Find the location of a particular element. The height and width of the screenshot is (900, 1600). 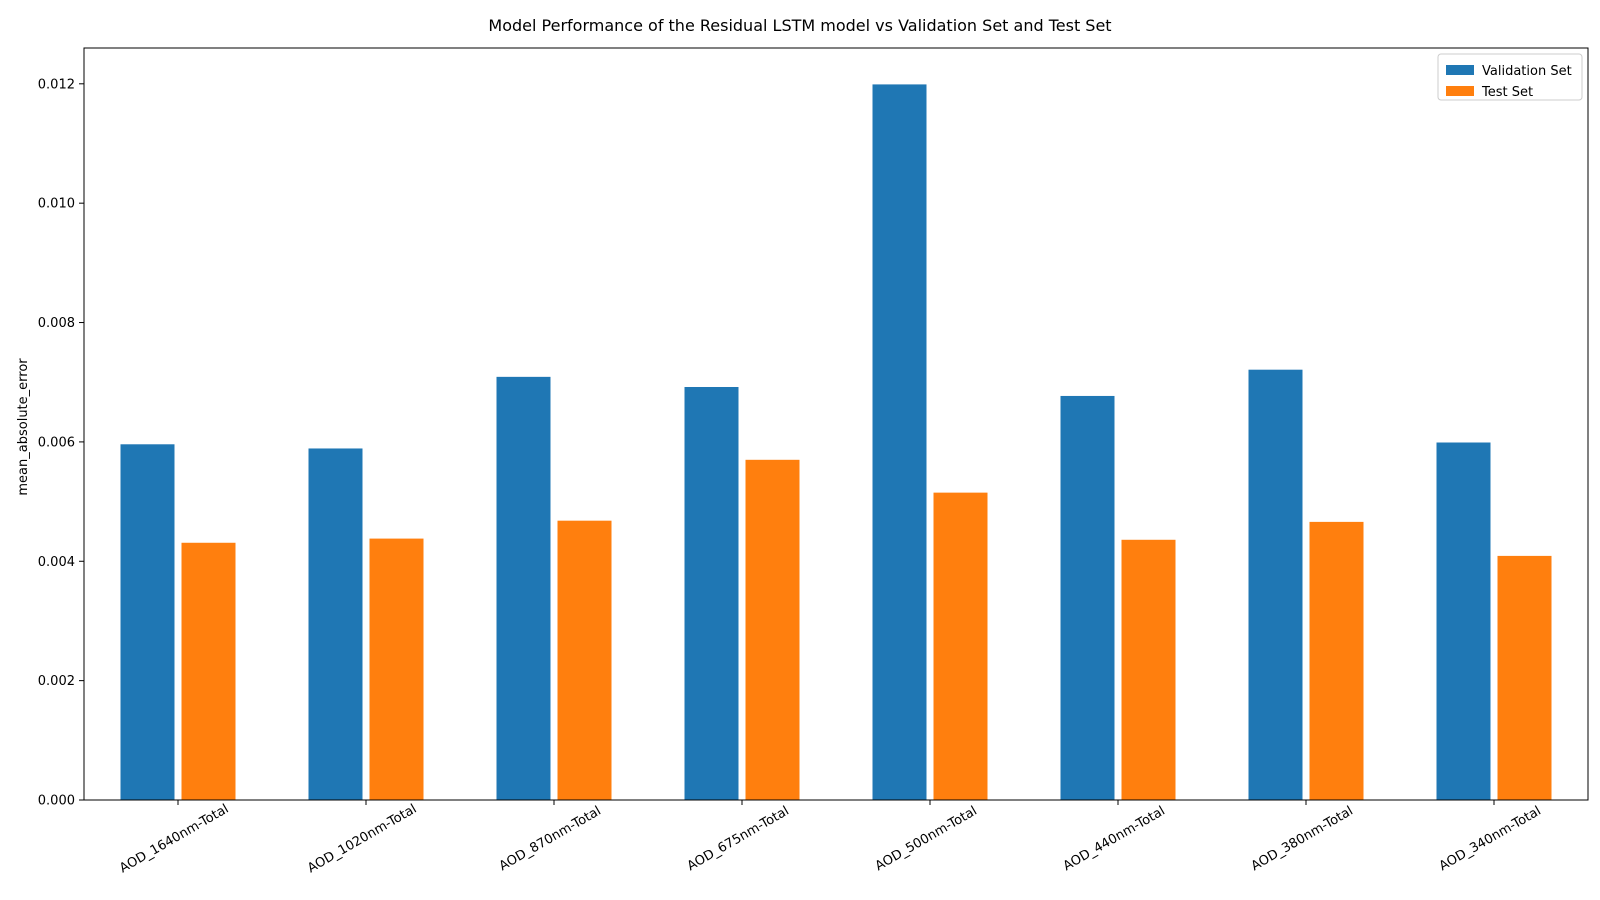

legend-label-validation: Validation Set is located at coordinates (1527, 71).